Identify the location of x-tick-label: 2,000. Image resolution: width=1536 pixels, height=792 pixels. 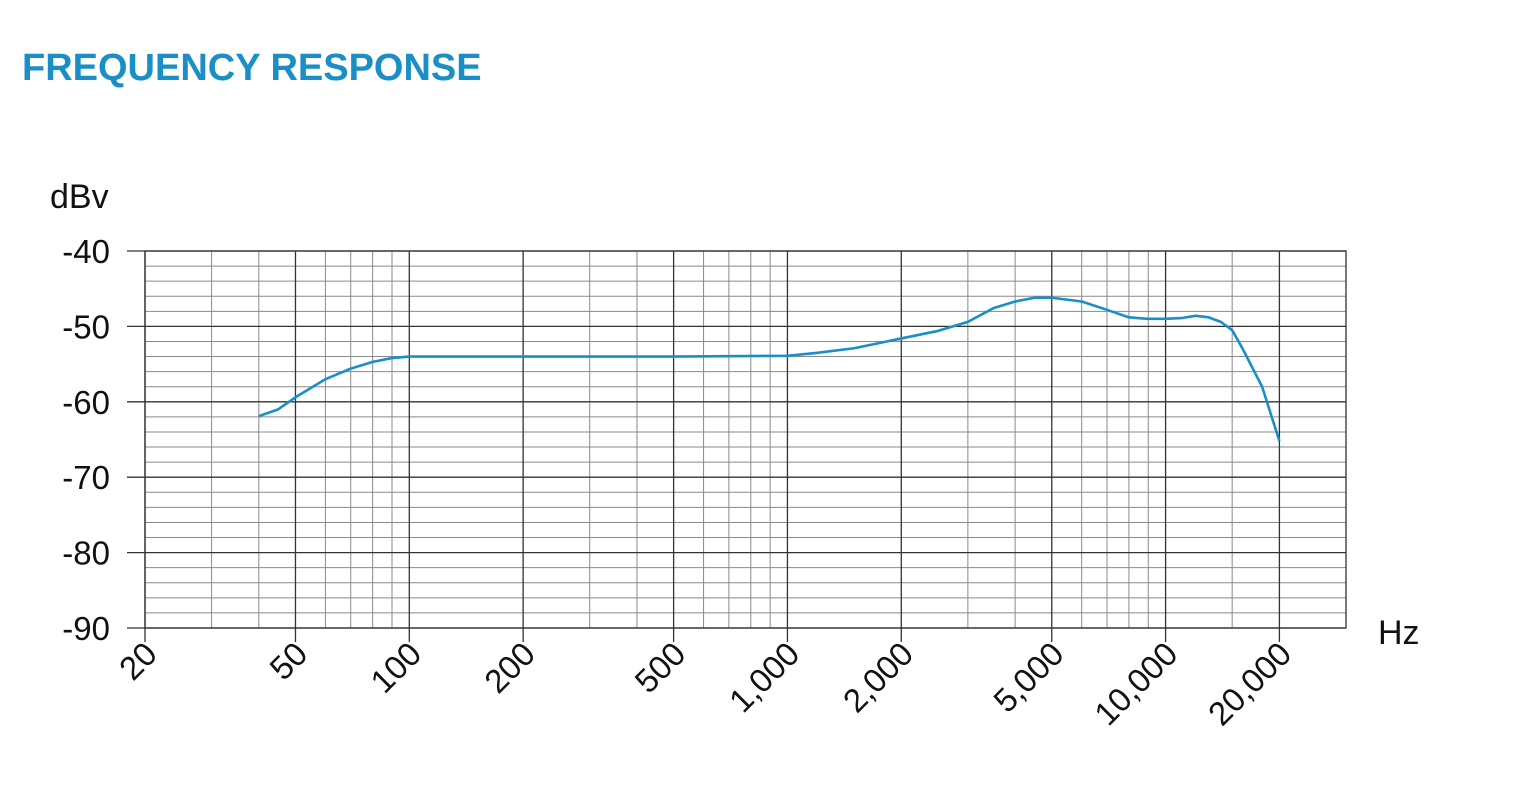
(878, 677).